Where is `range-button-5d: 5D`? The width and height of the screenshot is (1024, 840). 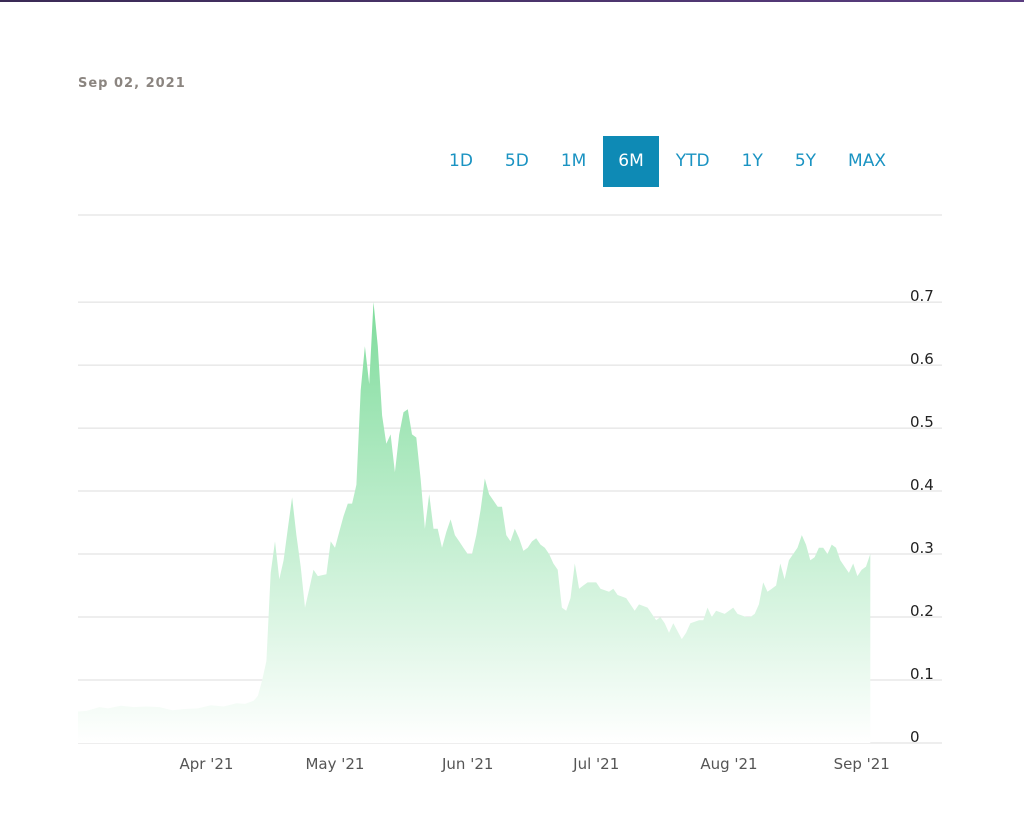 range-button-5d: 5D is located at coordinates (516, 161).